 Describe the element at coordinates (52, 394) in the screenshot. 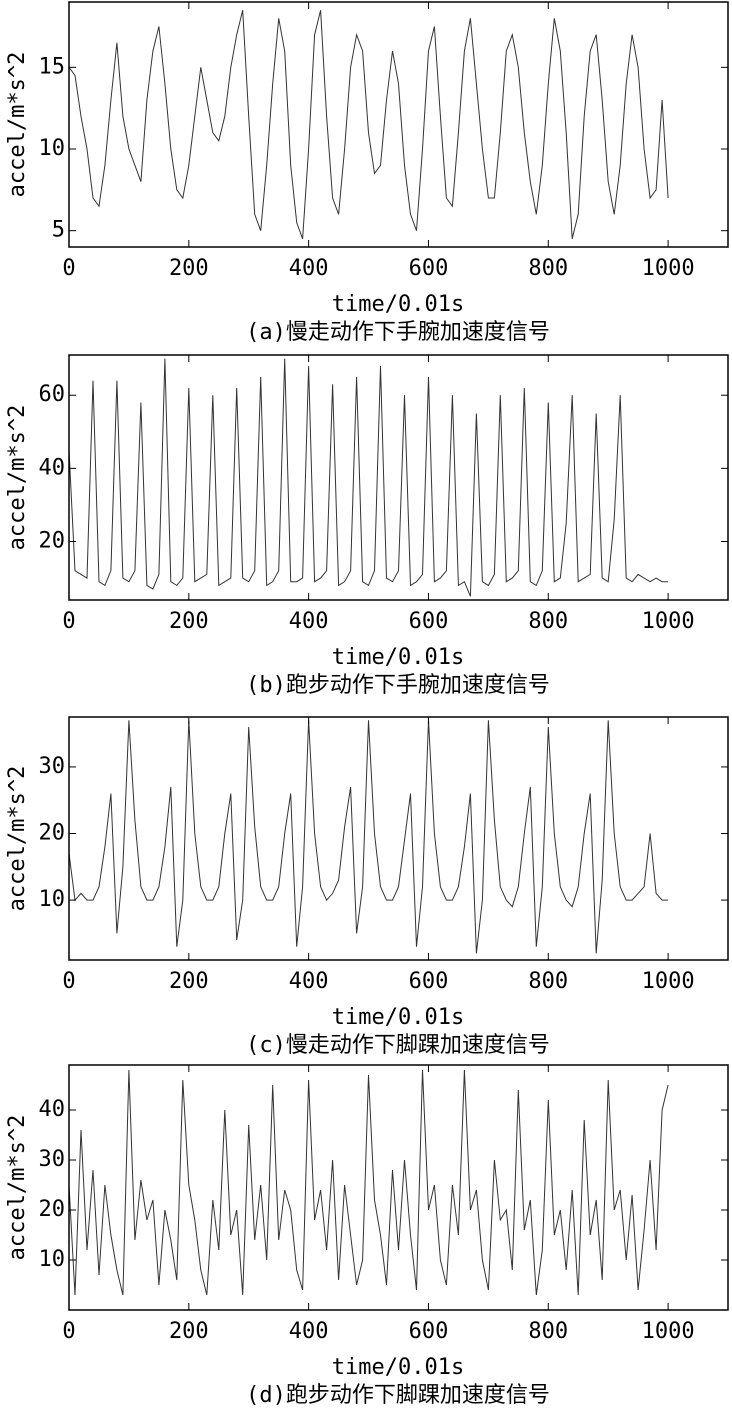

I see `y-tick-label: 60` at that location.